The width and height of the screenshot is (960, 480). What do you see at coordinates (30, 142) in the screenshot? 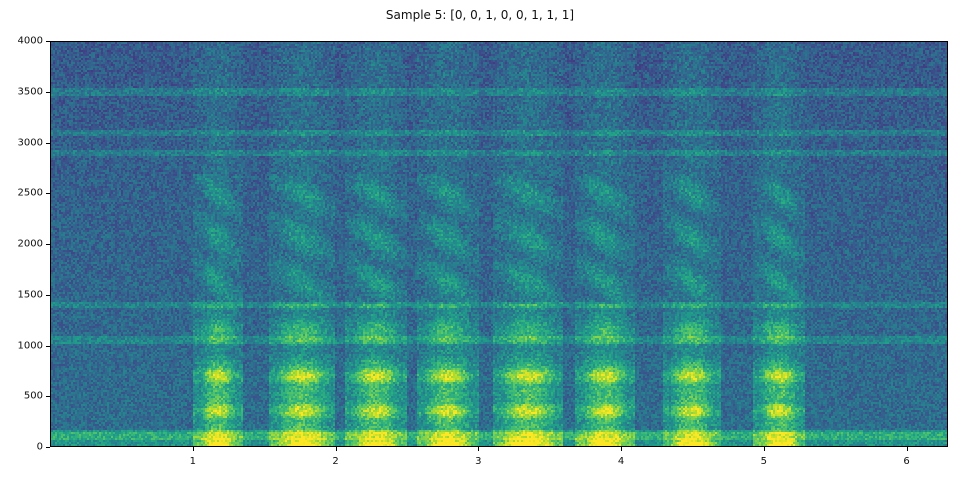
I see `y-tick-label: 3000` at bounding box center [30, 142].